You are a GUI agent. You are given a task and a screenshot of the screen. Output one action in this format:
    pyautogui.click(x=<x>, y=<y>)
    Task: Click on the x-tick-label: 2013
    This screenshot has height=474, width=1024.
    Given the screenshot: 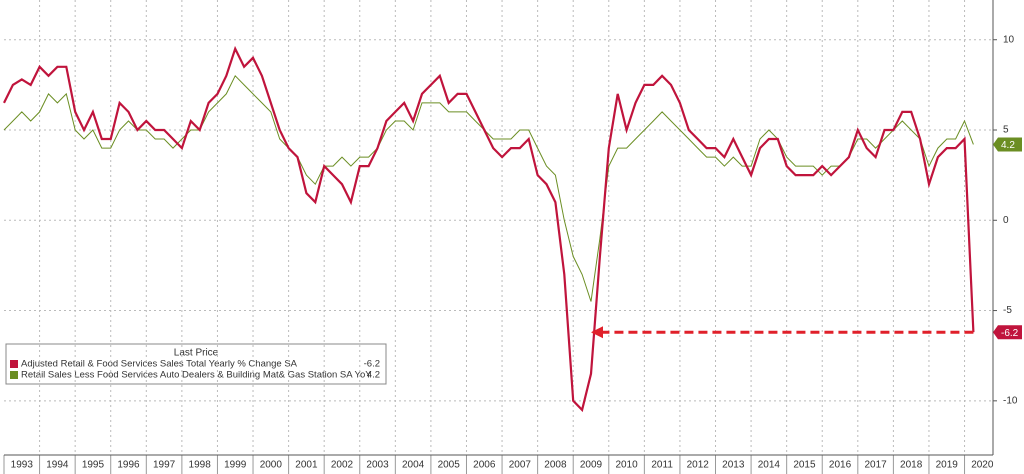 What is the action you would take?
    pyautogui.click(x=733, y=465)
    